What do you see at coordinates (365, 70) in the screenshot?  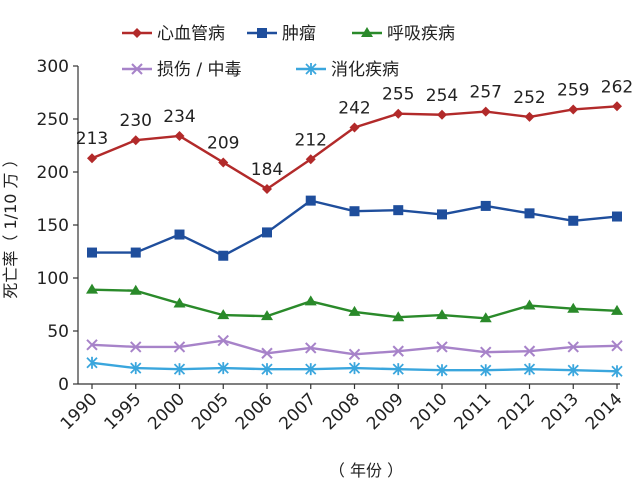 I see `legend-label: 消化疾病` at bounding box center [365, 70].